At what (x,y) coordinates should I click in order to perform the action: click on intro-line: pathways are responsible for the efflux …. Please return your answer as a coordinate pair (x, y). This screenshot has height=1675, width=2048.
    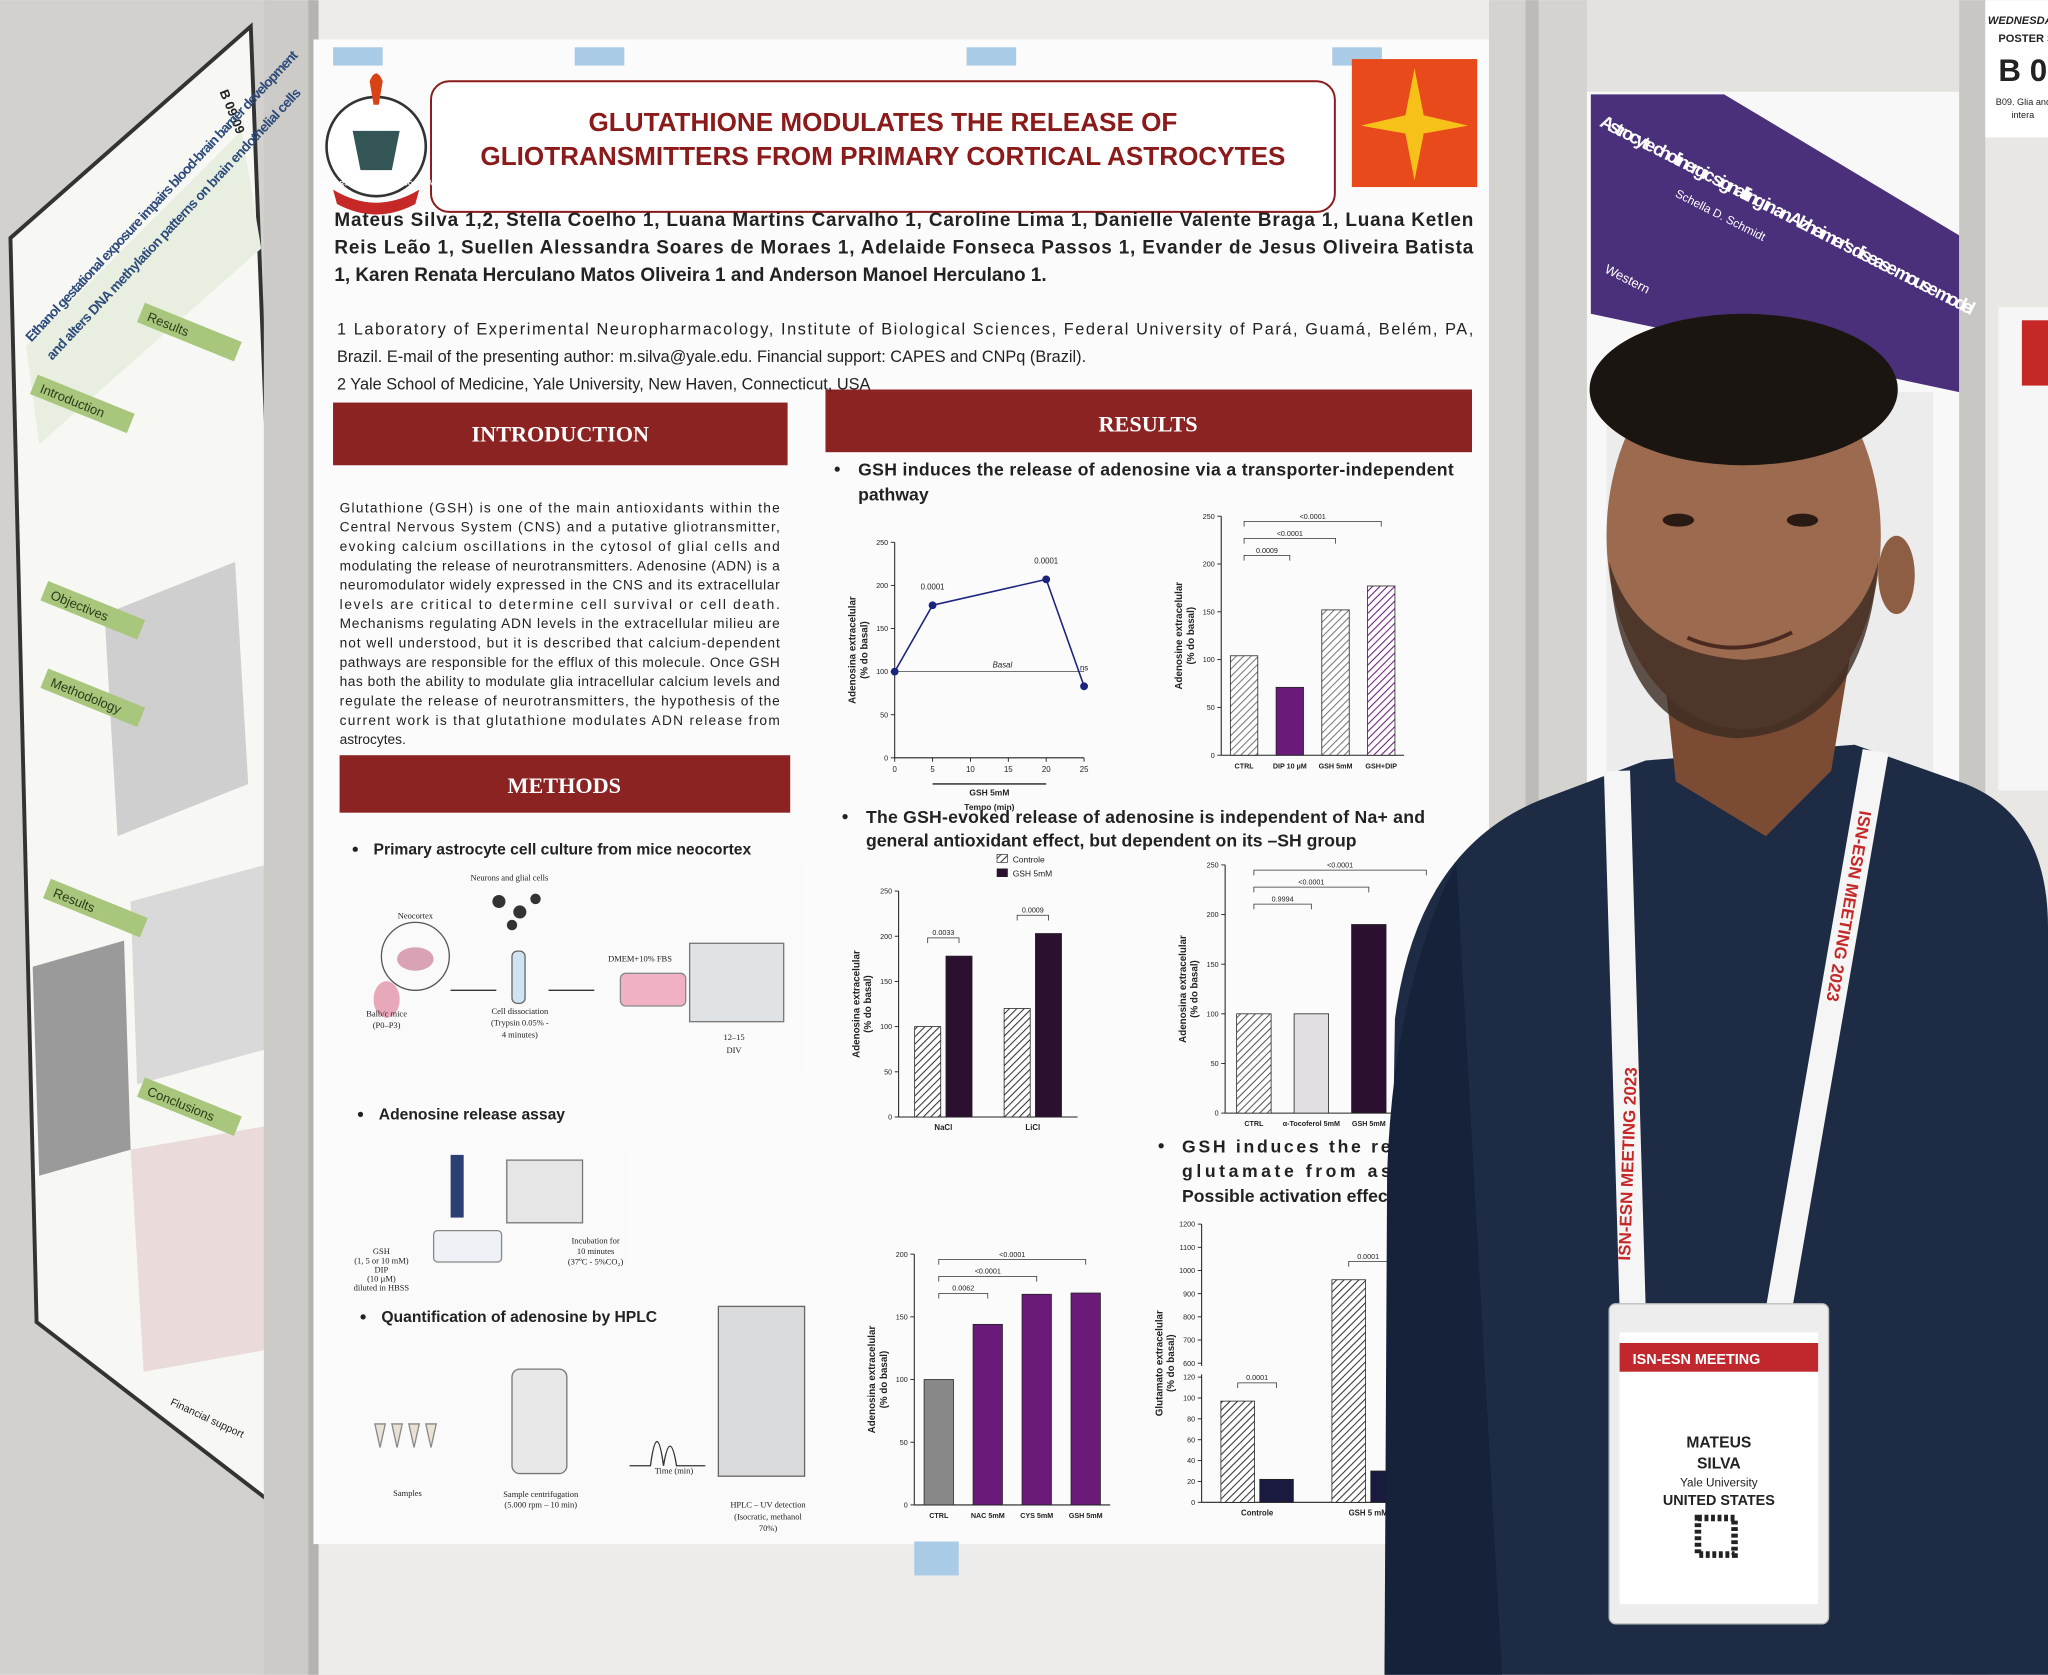
    Looking at the image, I should click on (560, 662).